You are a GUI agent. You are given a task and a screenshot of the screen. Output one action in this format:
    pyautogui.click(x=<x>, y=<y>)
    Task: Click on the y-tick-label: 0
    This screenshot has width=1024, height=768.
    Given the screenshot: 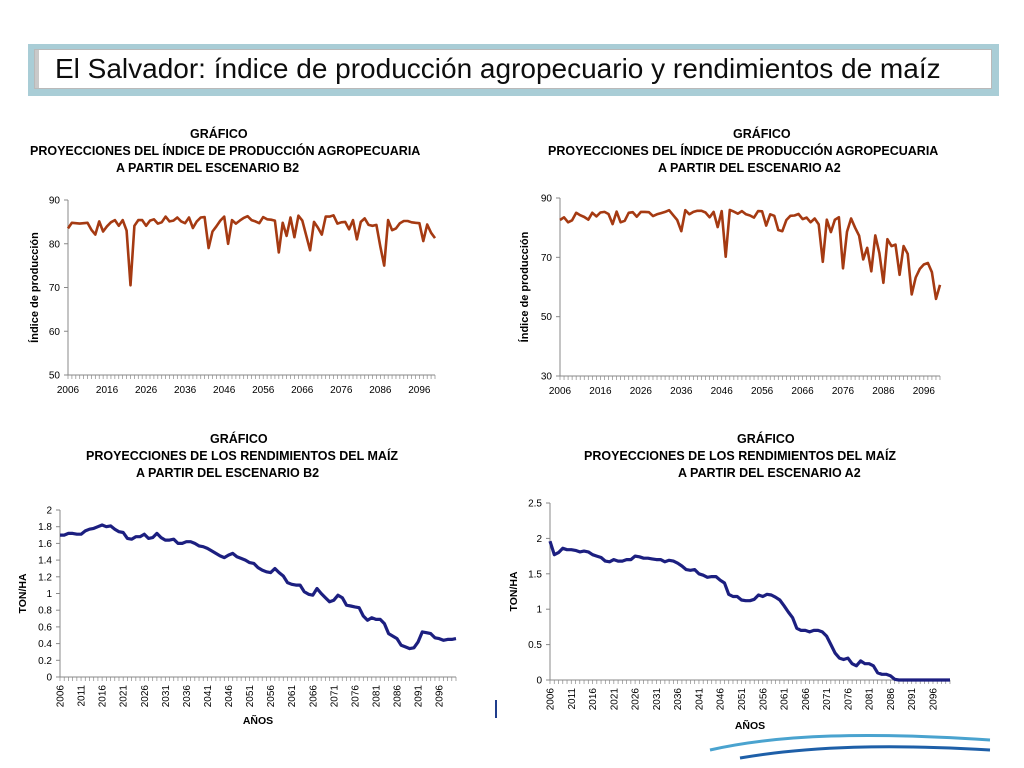 What is the action you would take?
    pyautogui.click(x=49, y=678)
    